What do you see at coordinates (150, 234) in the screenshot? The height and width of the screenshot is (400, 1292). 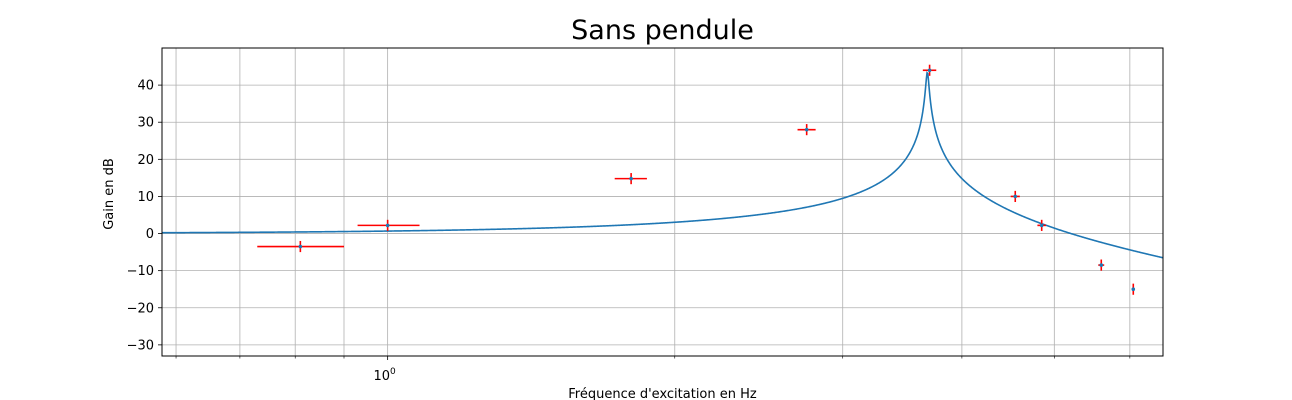 I see `y-tick-label: 0` at bounding box center [150, 234].